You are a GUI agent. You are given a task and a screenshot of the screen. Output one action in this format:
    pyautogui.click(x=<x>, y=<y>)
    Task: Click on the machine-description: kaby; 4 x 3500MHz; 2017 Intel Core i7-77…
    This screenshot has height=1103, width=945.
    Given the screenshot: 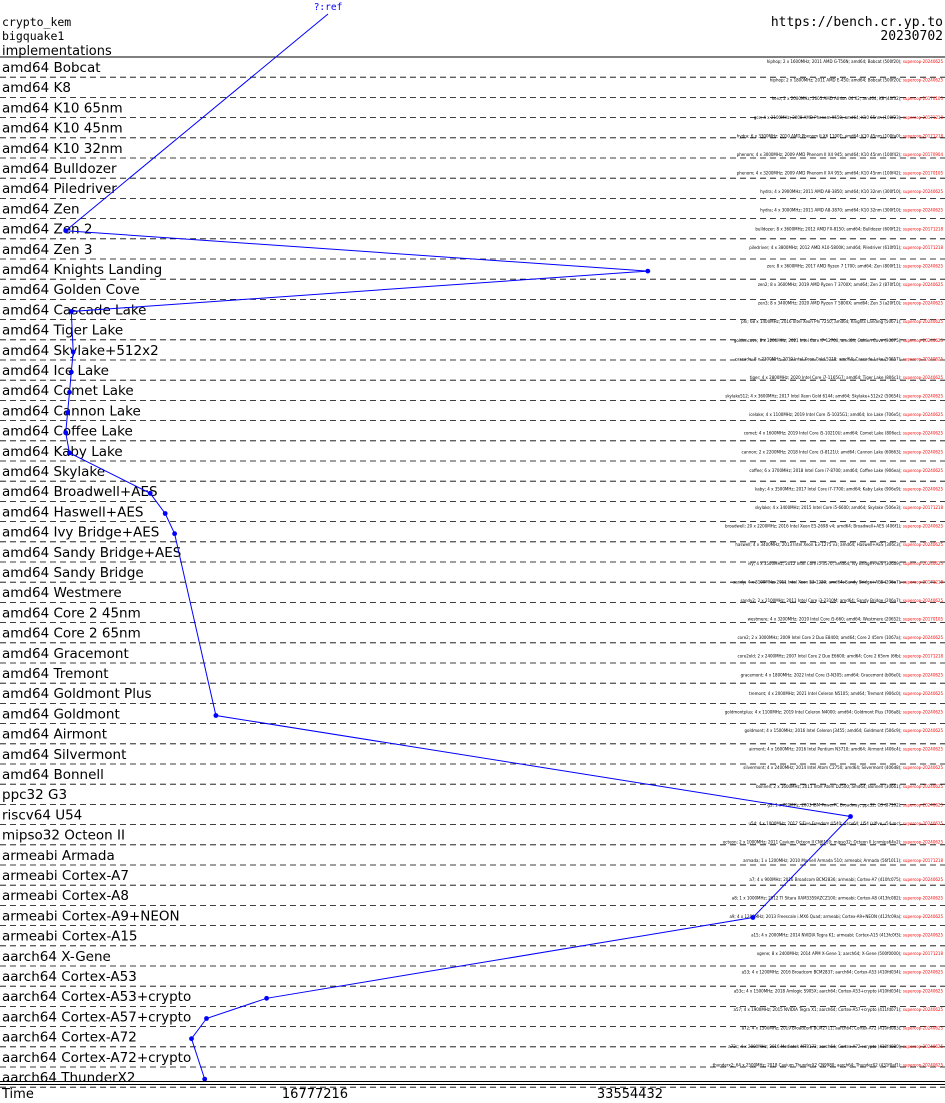 What is the action you would take?
    pyautogui.click(x=849, y=489)
    